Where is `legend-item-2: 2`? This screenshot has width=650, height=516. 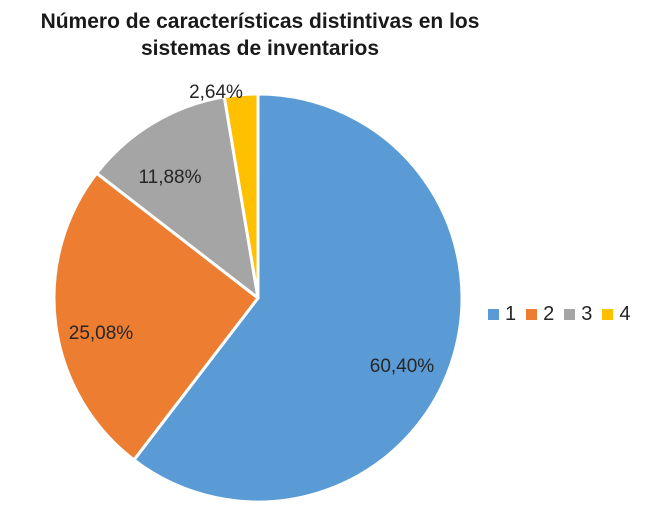
legend-item-2: 2 is located at coordinates (540, 314).